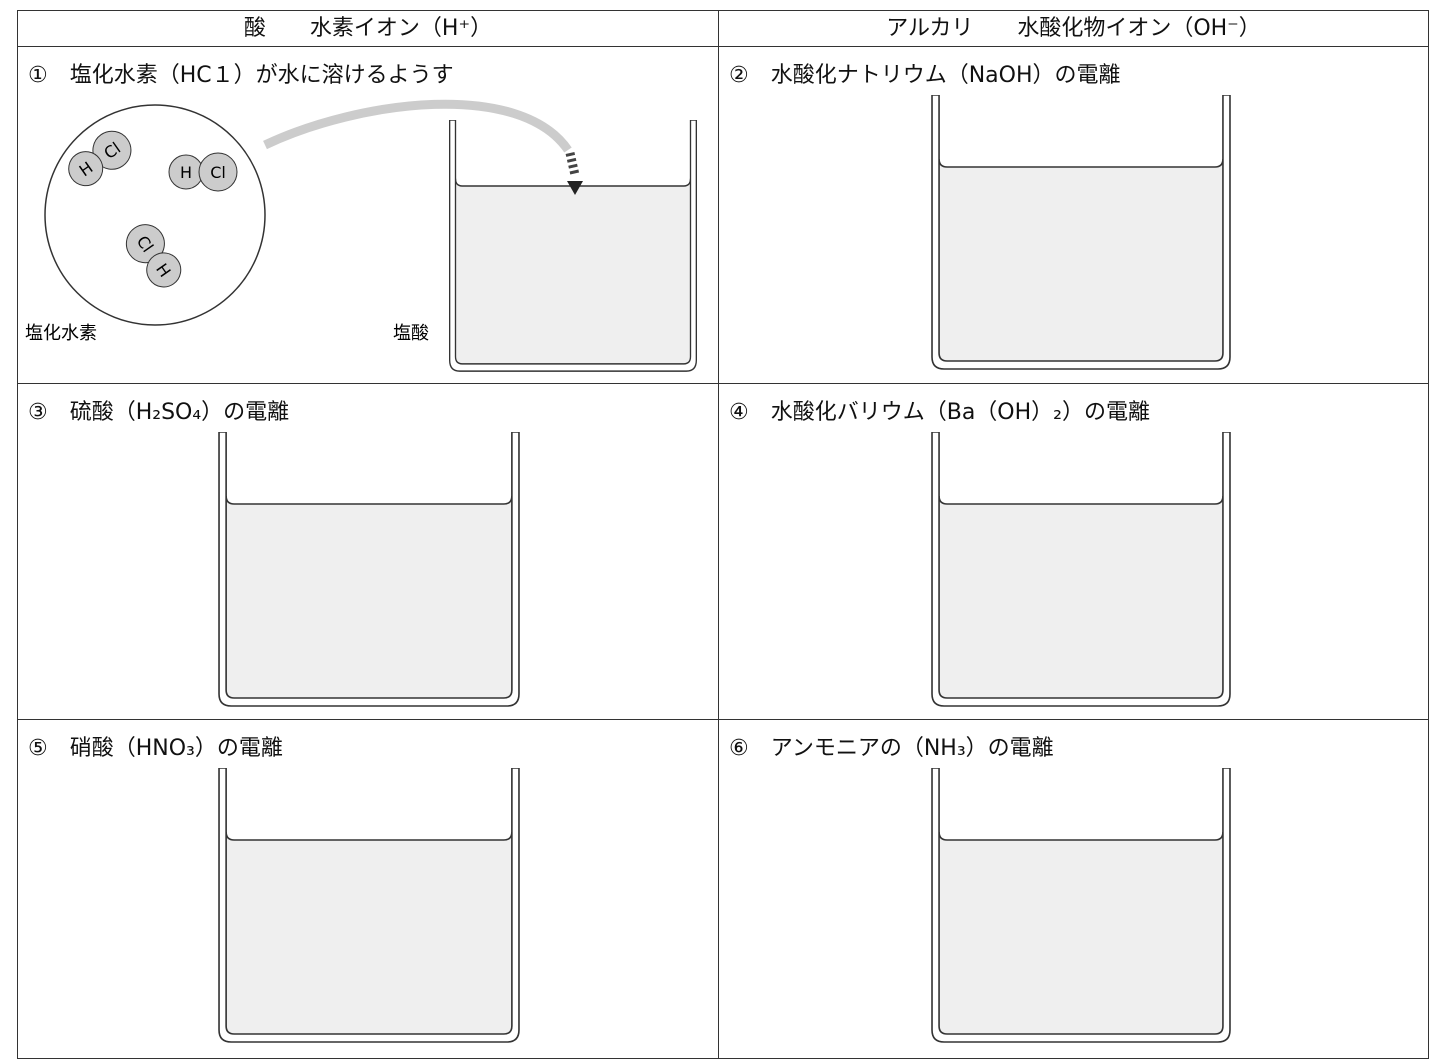  Describe the element at coordinates (241, 75) in the screenshot. I see `cell-title: ① 塩化水素（HC１）が水に溶けるようす` at that location.